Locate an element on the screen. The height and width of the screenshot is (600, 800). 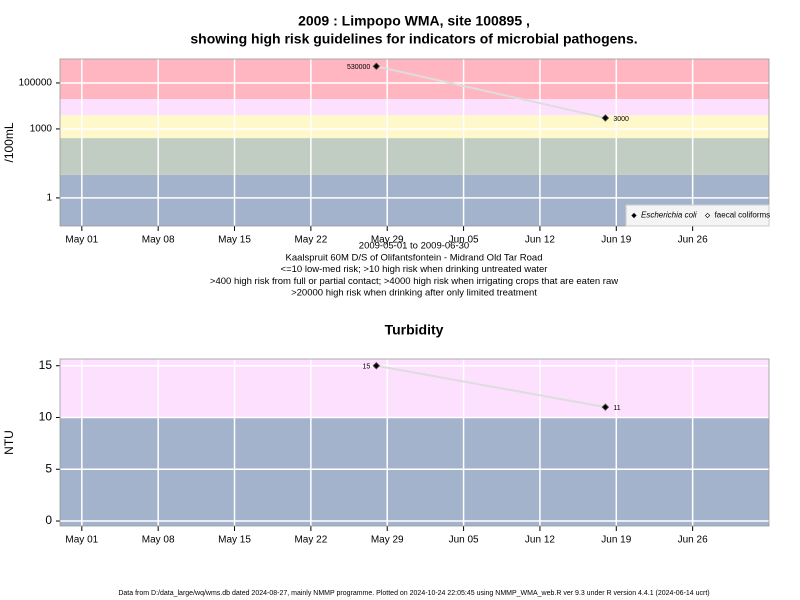
data-label: 530000 is located at coordinates (358, 67).